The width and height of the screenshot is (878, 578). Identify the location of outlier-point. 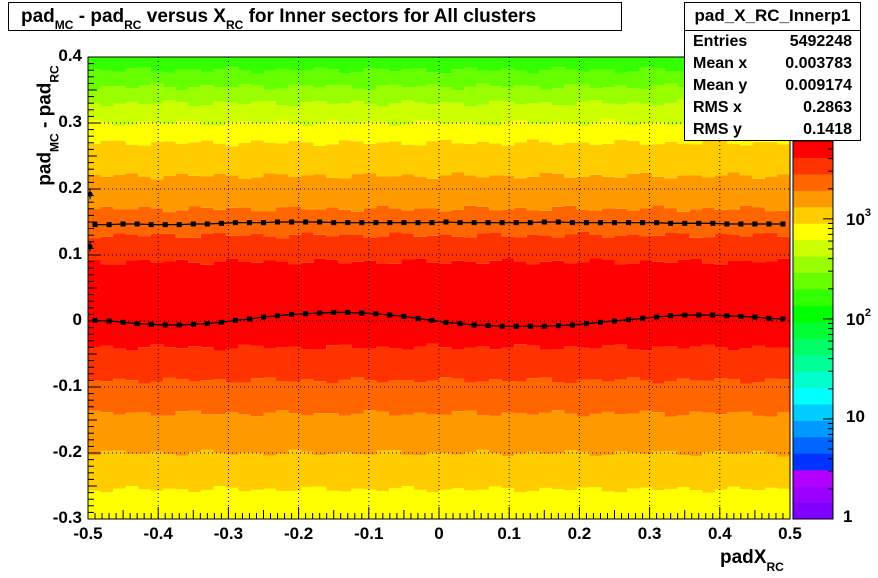
(90, 246).